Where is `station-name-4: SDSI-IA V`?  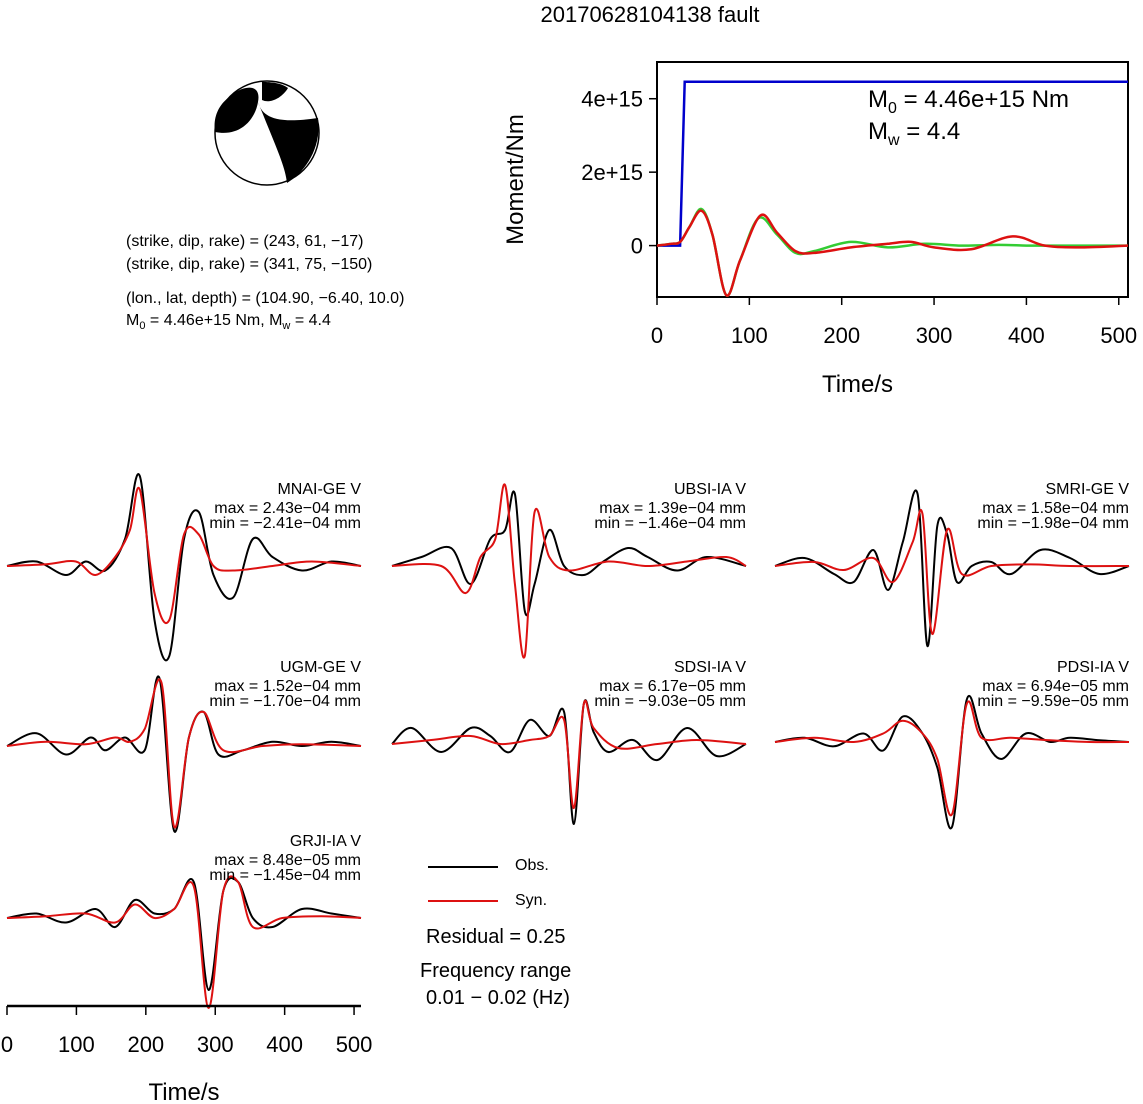 station-name-4: SDSI-IA V is located at coordinates (710, 667).